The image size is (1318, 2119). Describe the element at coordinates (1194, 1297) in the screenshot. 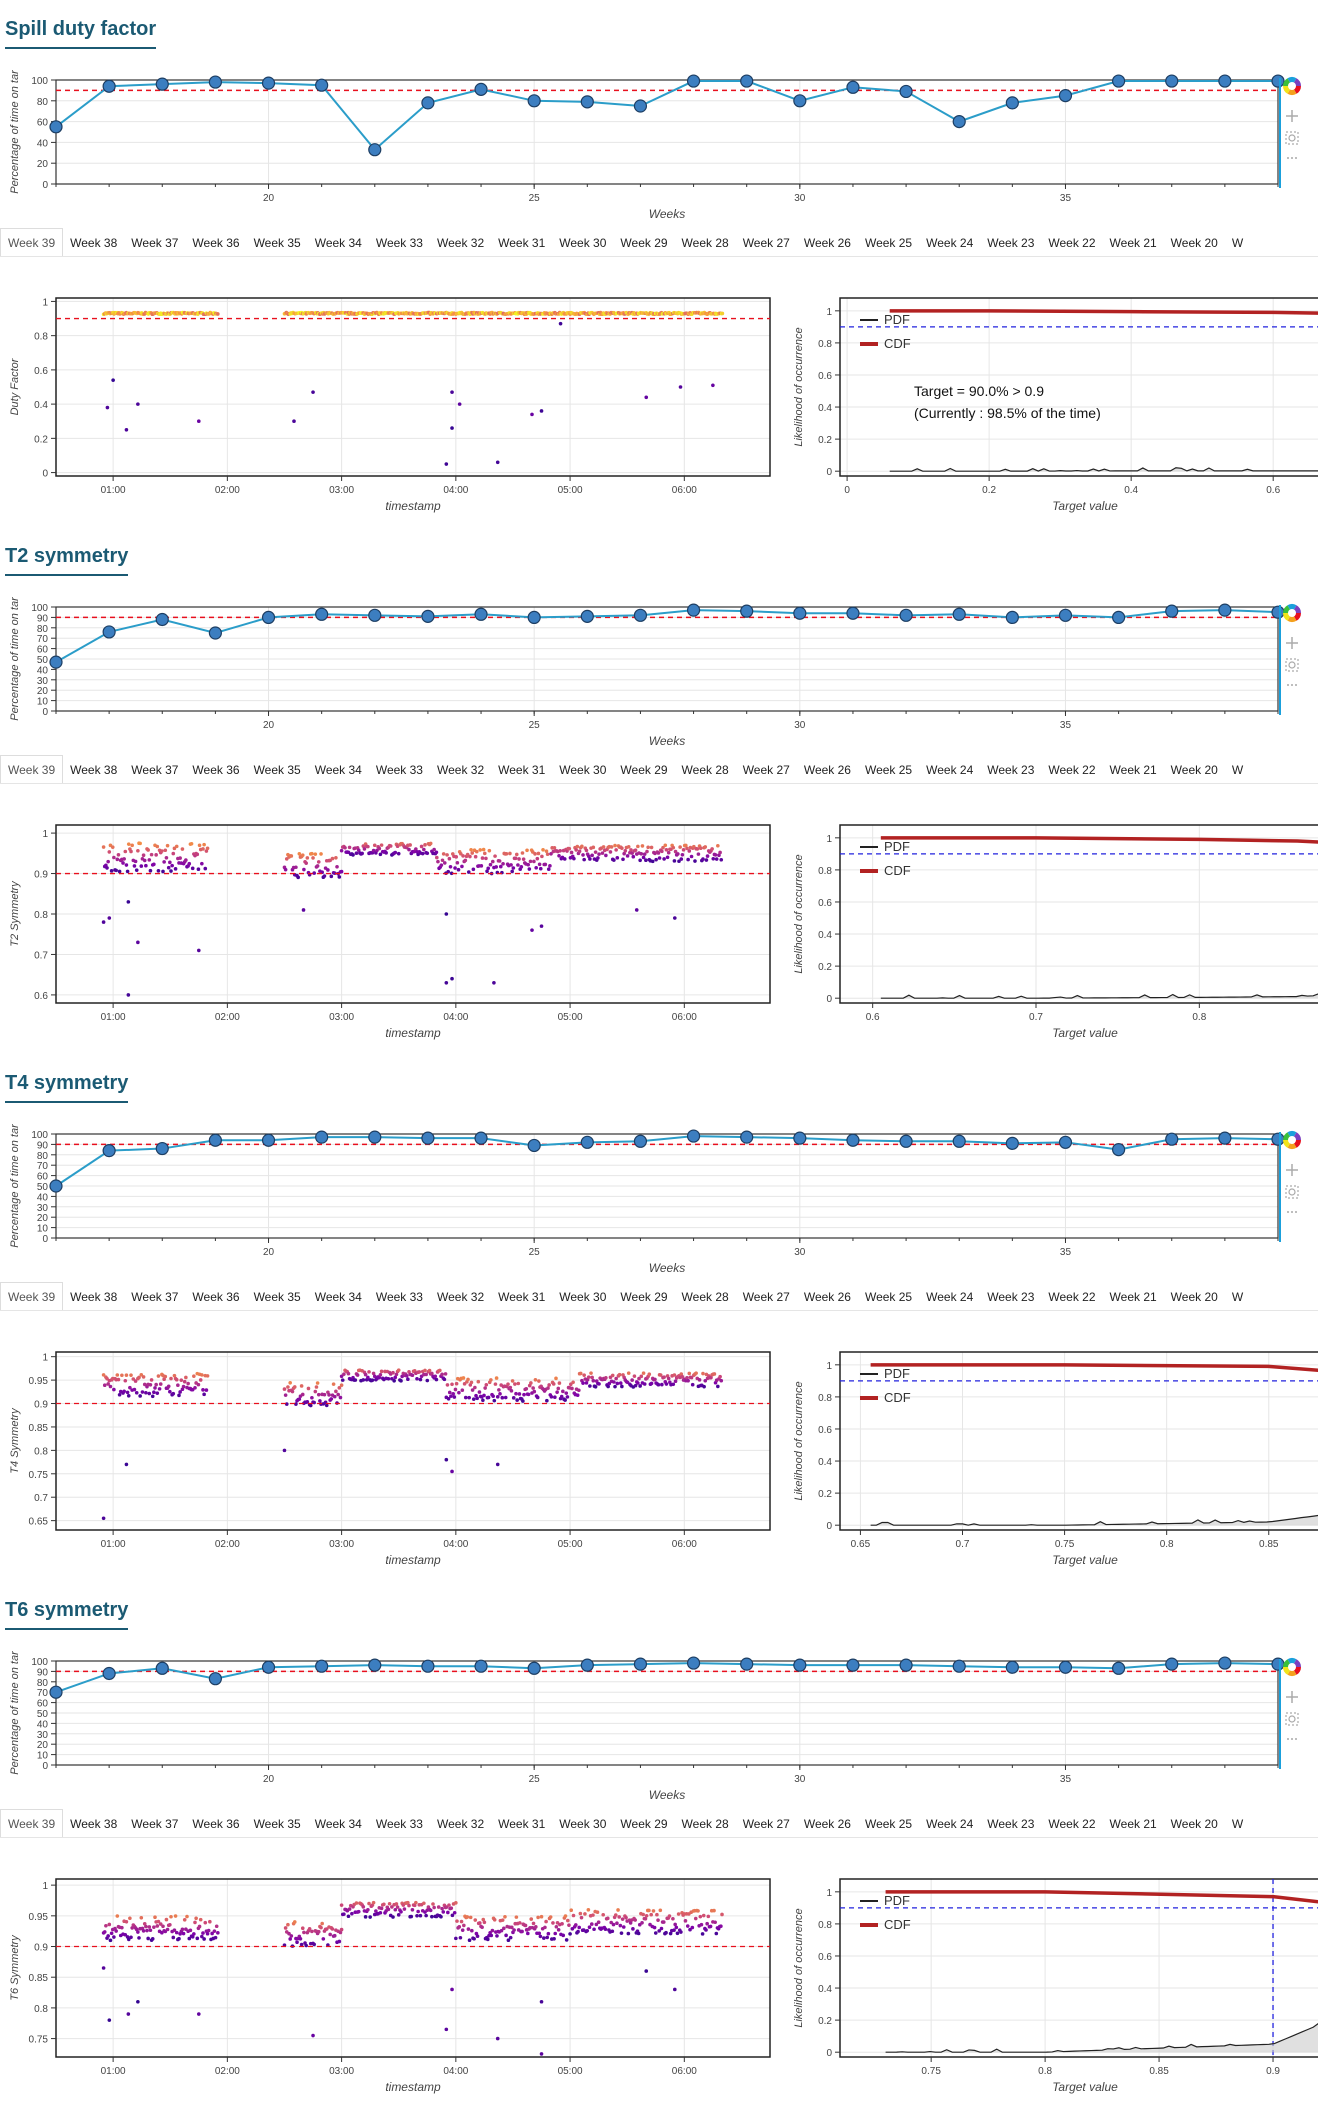

I see `tab-week-20: Week 20` at that location.